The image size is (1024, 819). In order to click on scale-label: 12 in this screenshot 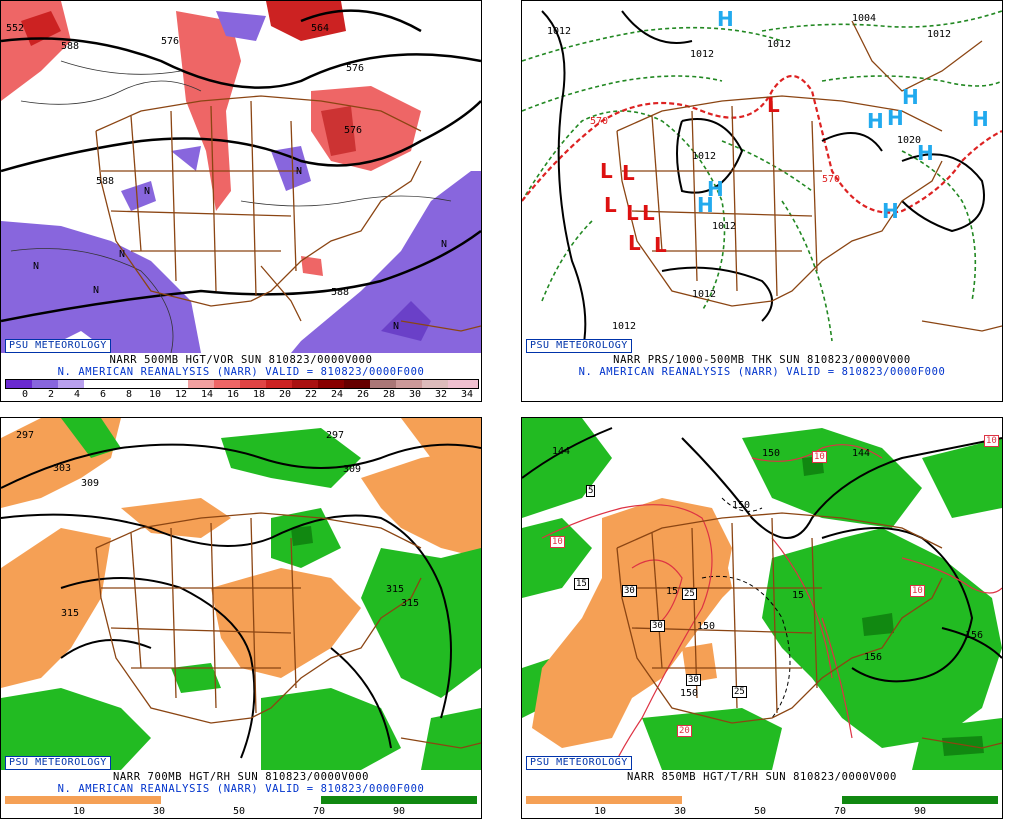, I will do `click(181, 394)`.